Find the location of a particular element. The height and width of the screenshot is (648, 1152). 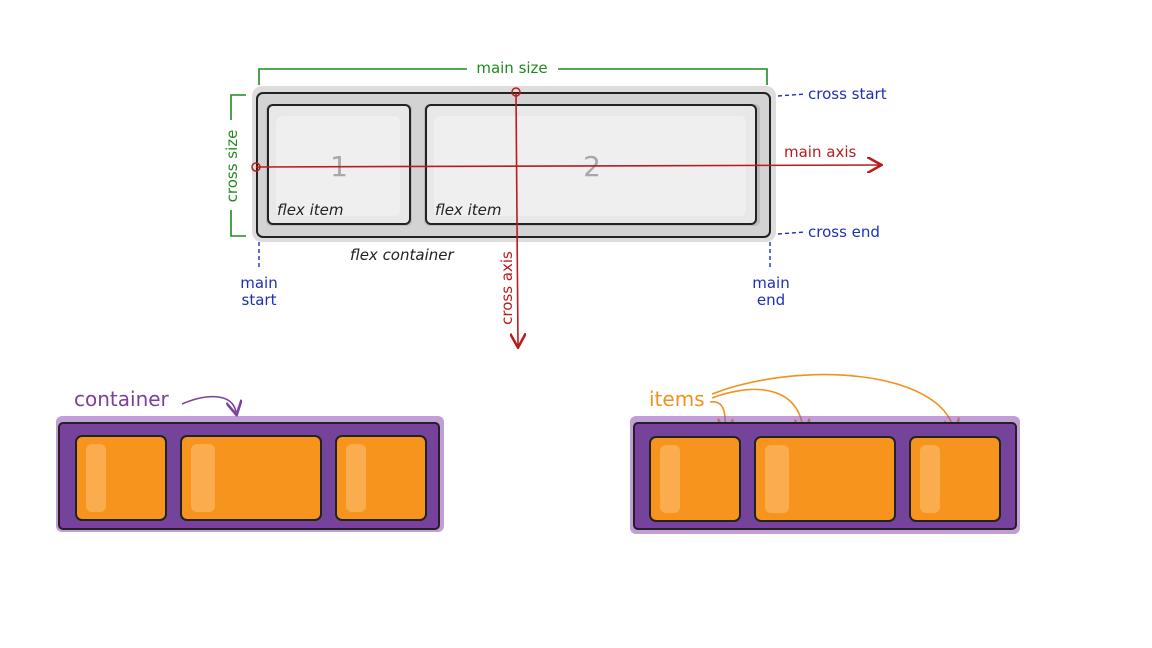

main-start-label-line2: start is located at coordinates (259, 300).